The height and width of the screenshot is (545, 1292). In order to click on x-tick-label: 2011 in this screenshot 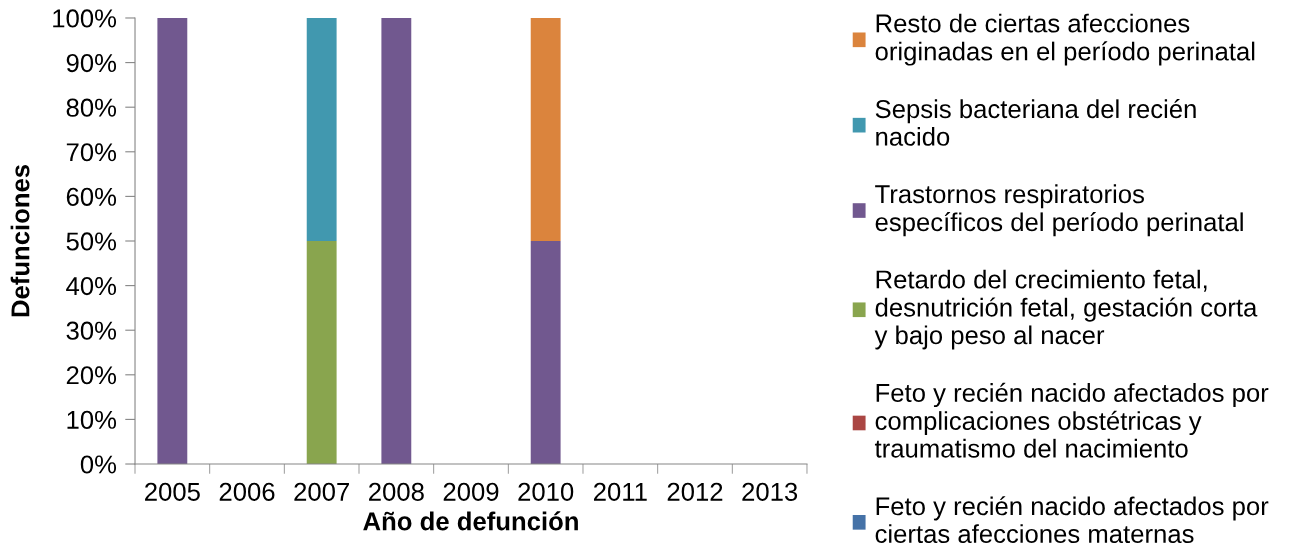, I will do `click(620, 491)`.